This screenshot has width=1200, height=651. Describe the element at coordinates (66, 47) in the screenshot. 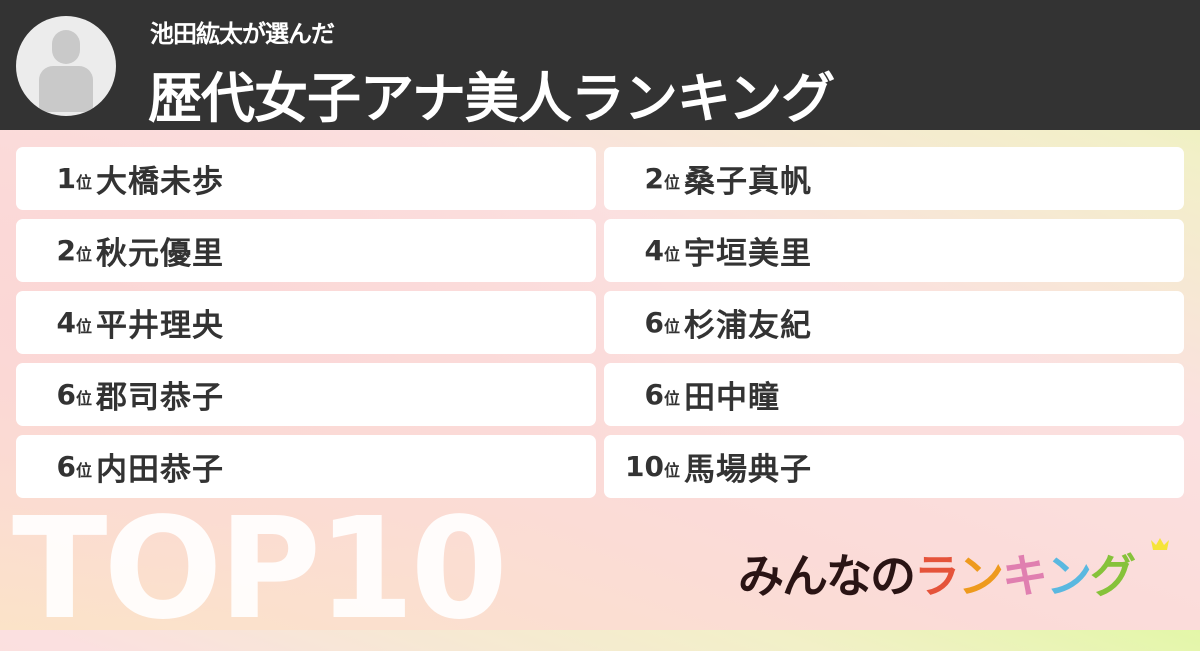

I see `avatar-head-icon` at that location.